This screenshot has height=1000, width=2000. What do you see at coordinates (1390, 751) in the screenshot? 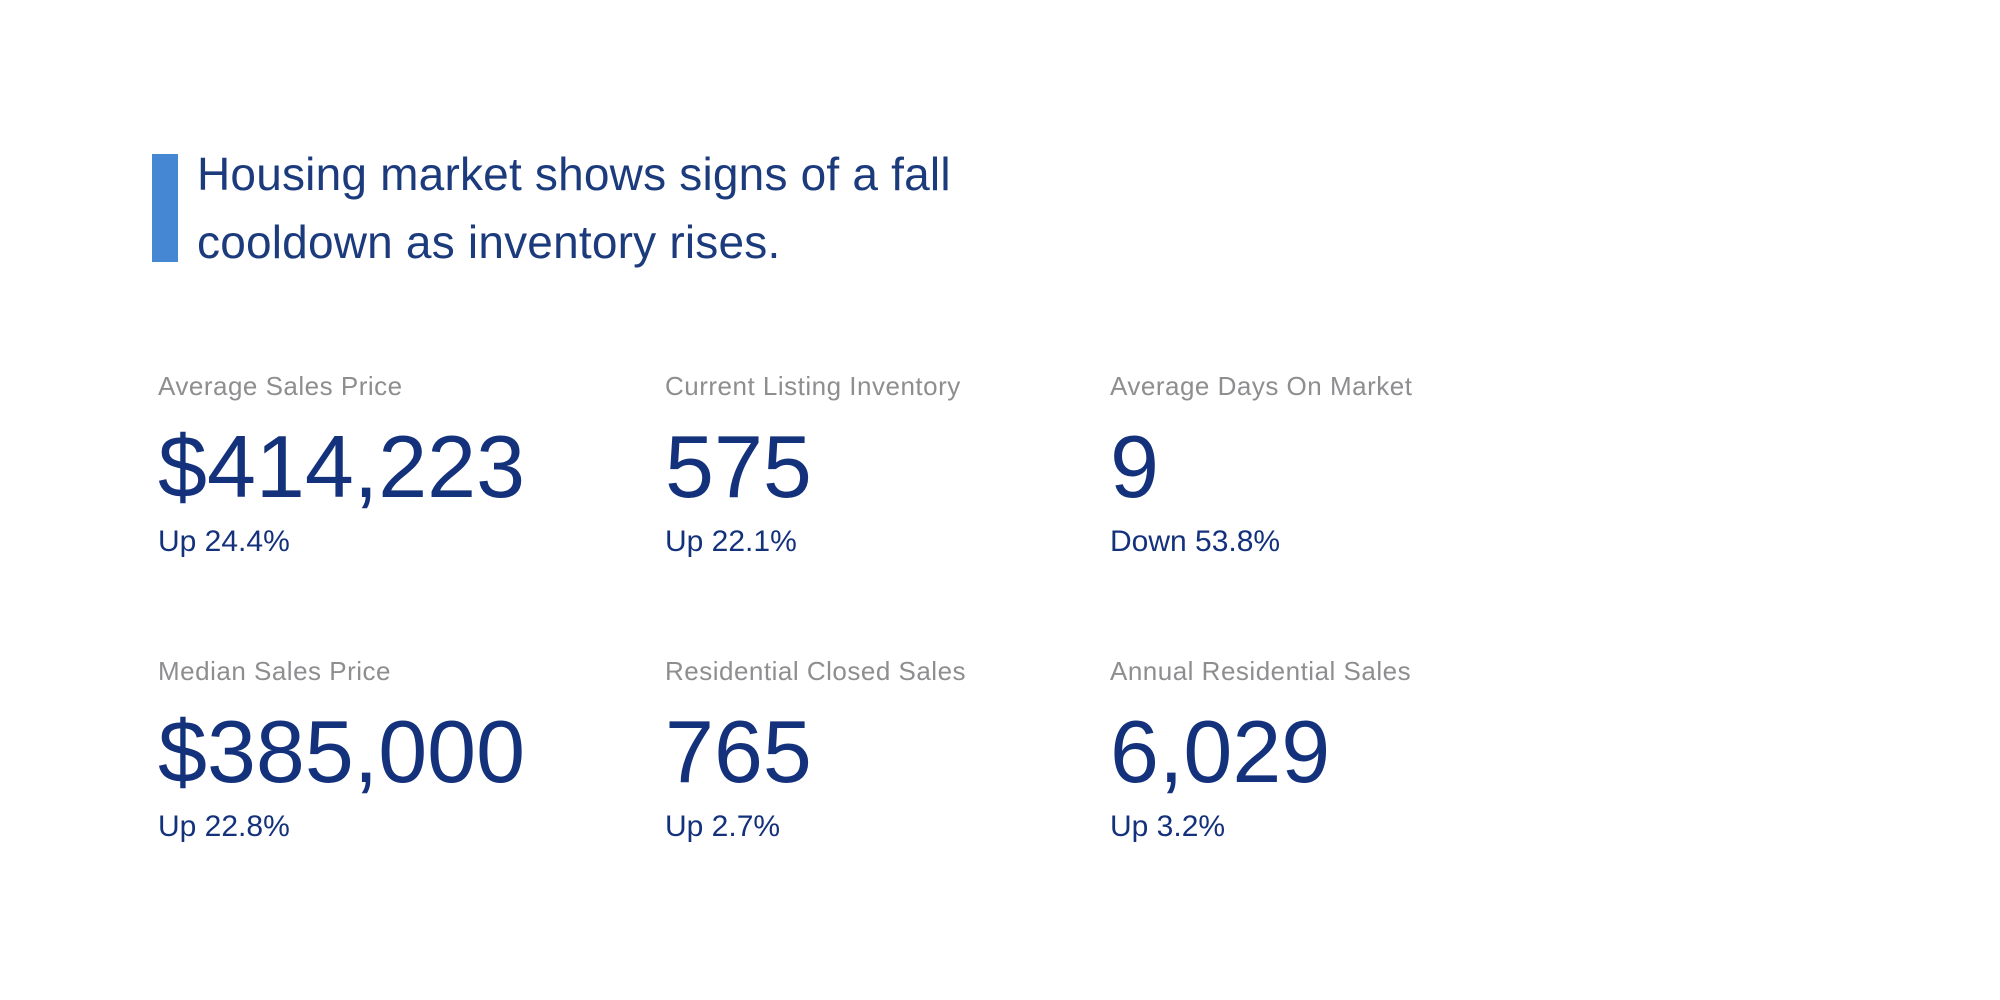
I see `stat-card-annual-residential-sales: Annual Residential Sales 6,029 Up 3.2%` at bounding box center [1390, 751].